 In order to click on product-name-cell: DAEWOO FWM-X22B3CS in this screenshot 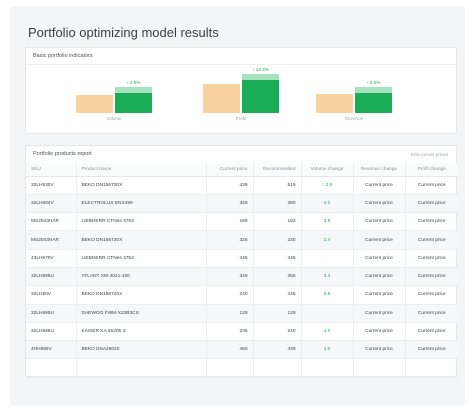, I will do `click(141, 313)`.